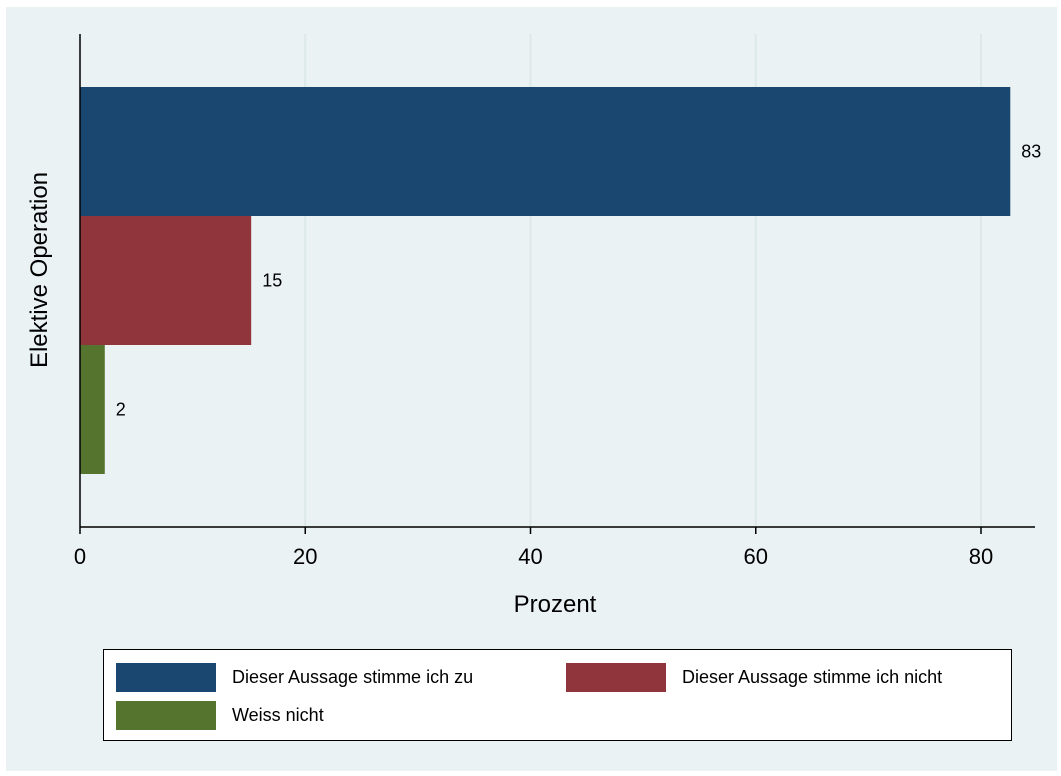 The width and height of the screenshot is (1061, 776). I want to click on legend-item-nicht: Dieser Aussage stimme ich nicht, so click(754, 677).